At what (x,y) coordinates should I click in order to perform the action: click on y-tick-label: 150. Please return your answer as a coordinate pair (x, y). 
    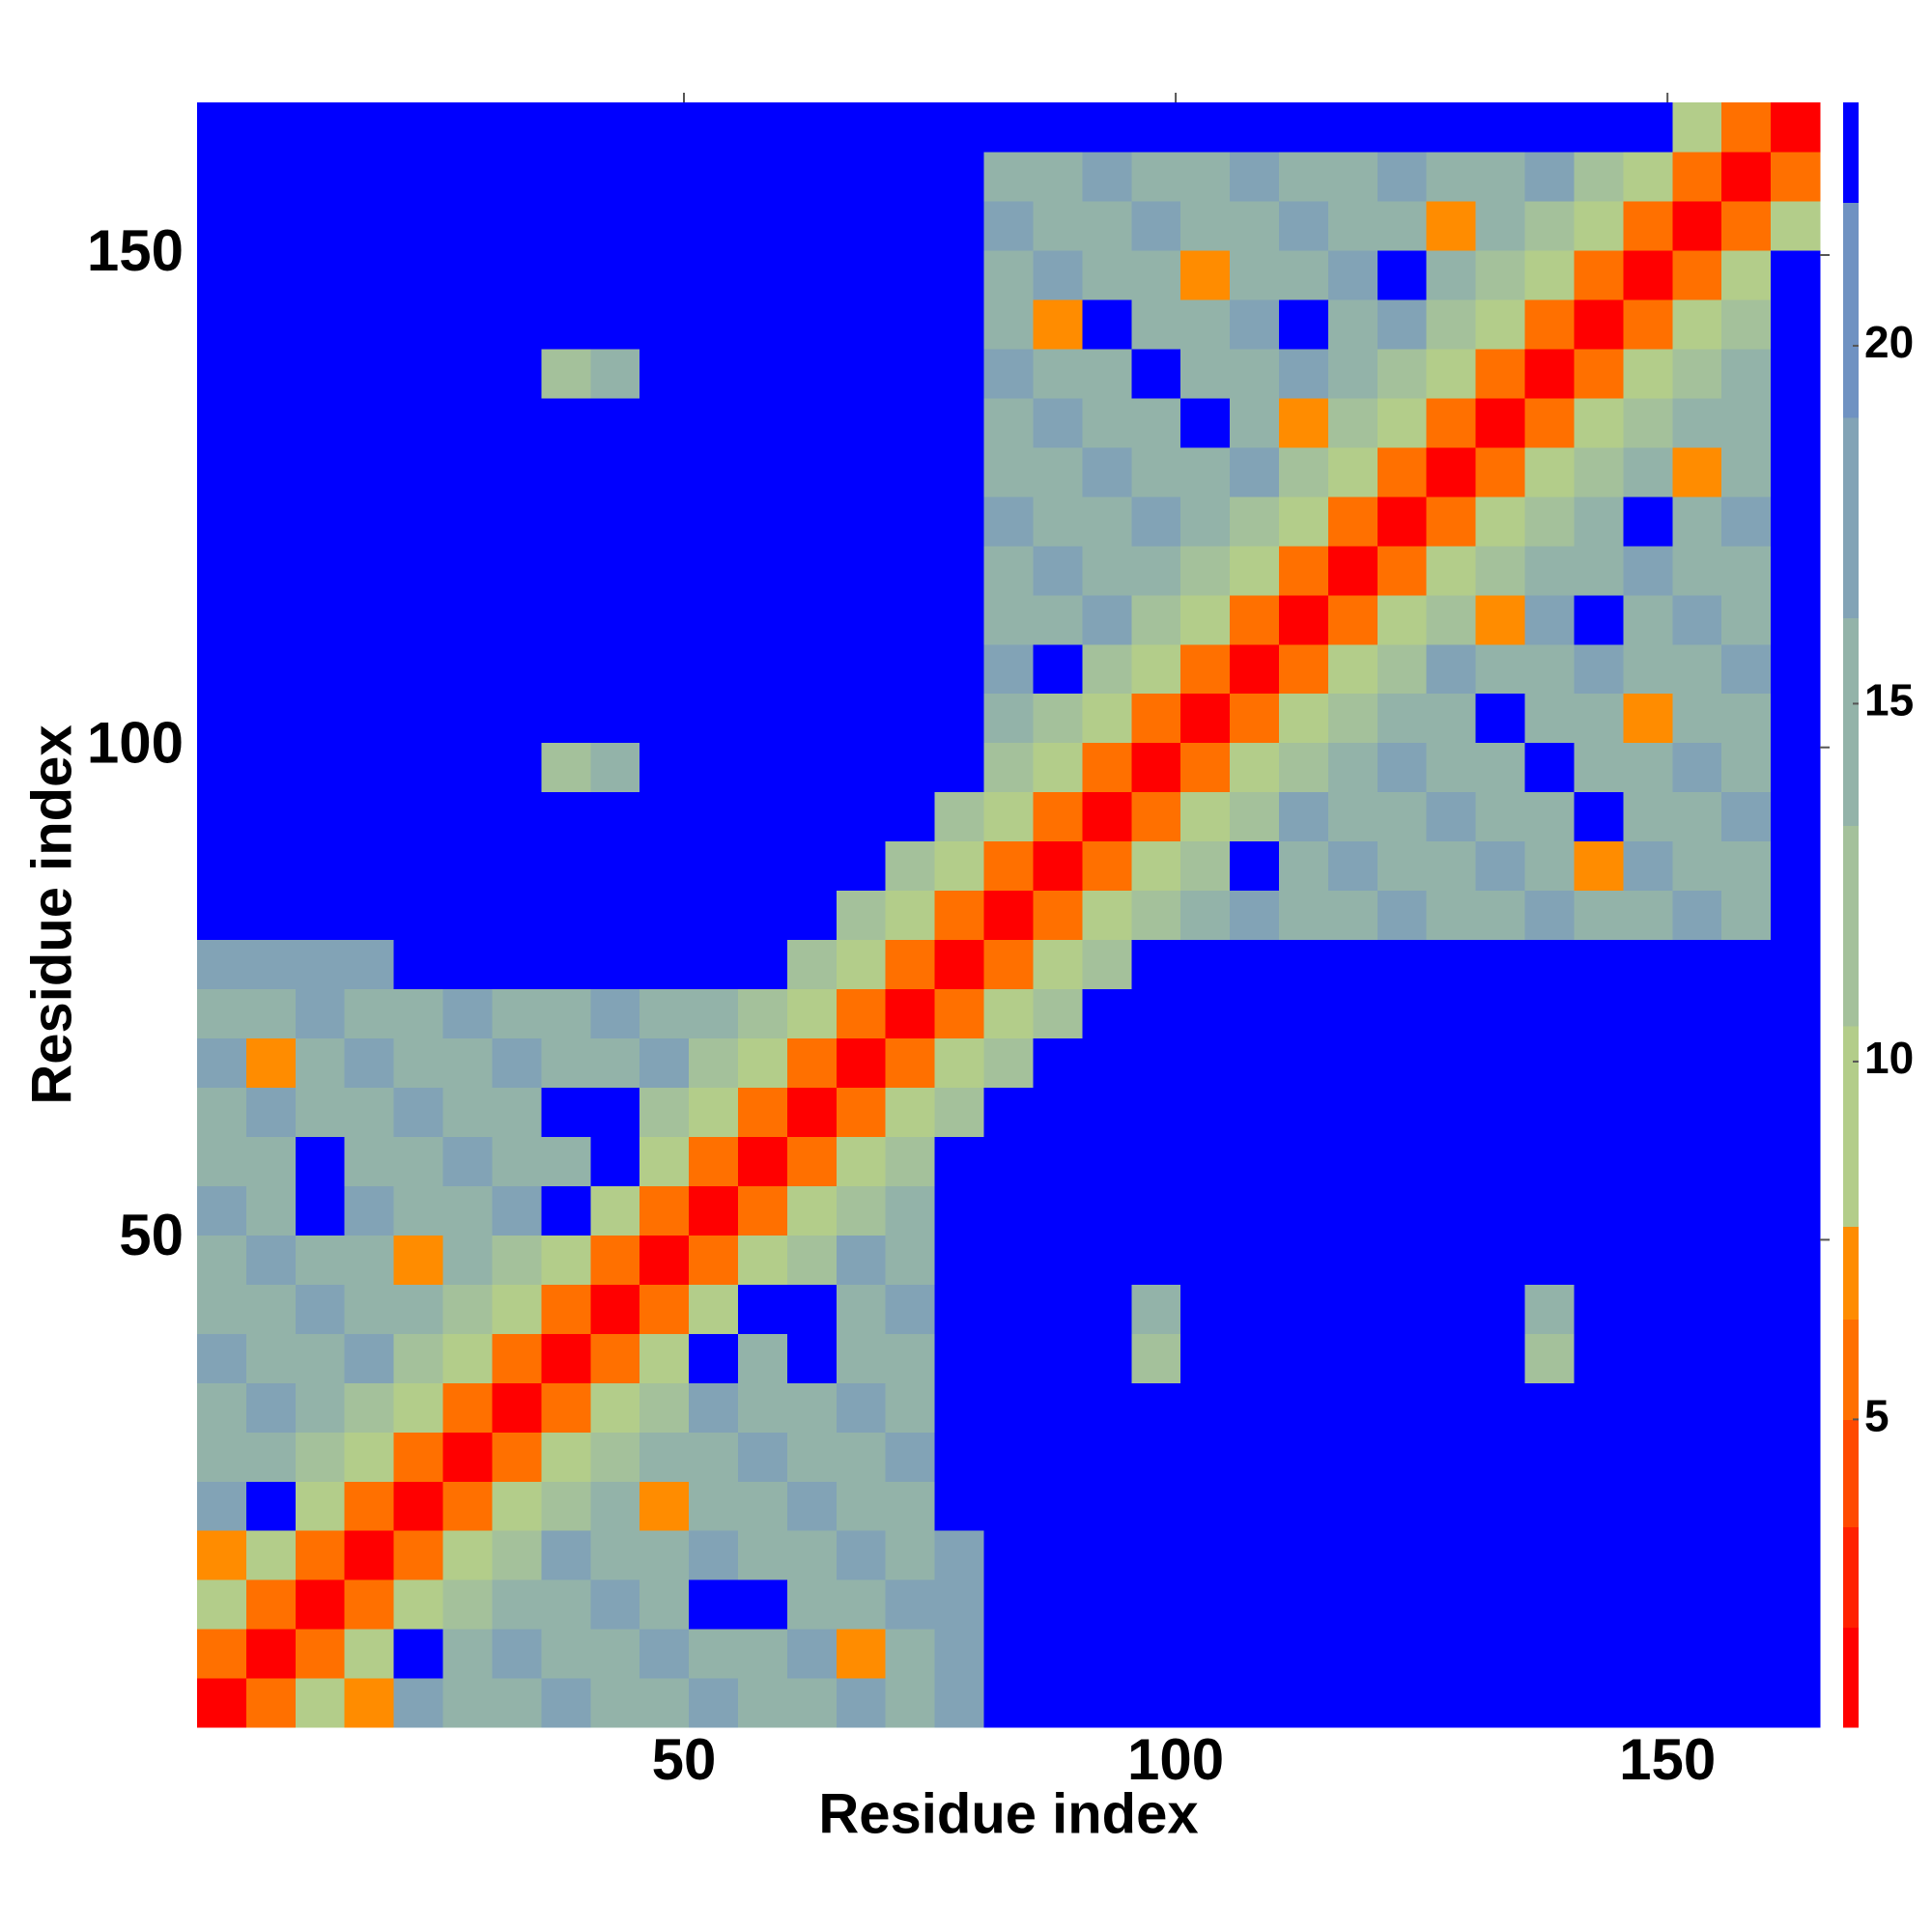
    Looking at the image, I should click on (135, 250).